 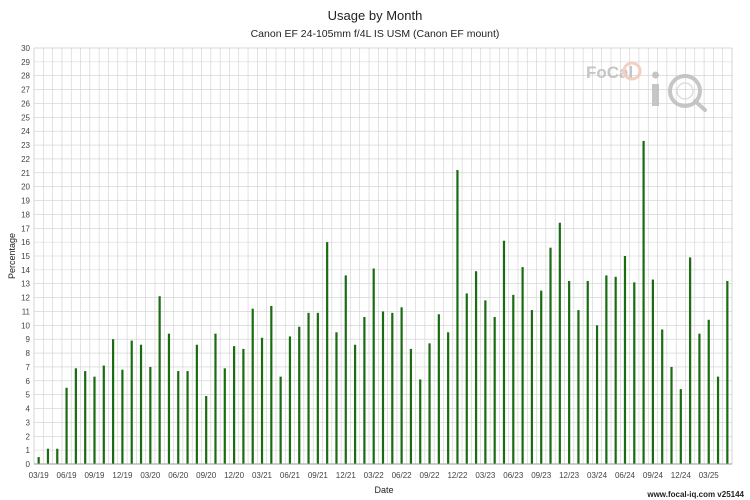 I want to click on y-tick-label: 21, so click(x=25, y=173).